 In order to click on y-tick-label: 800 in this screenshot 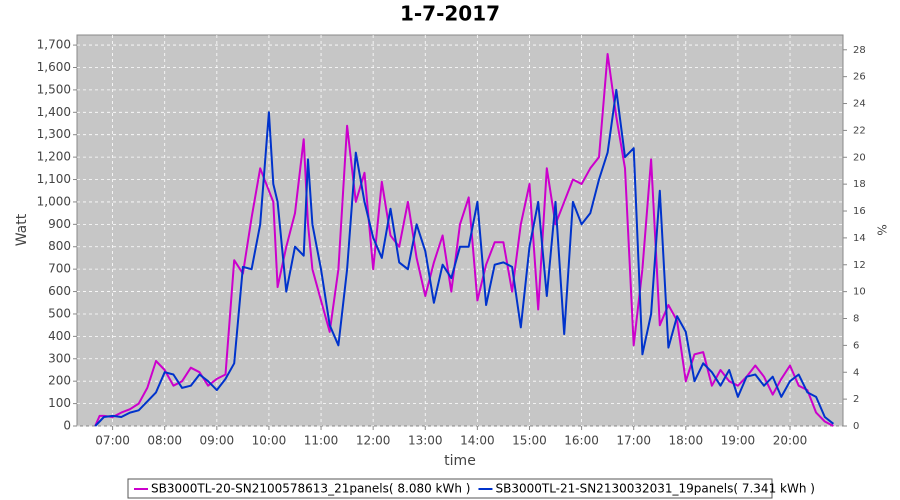, I will do `click(59, 246)`.